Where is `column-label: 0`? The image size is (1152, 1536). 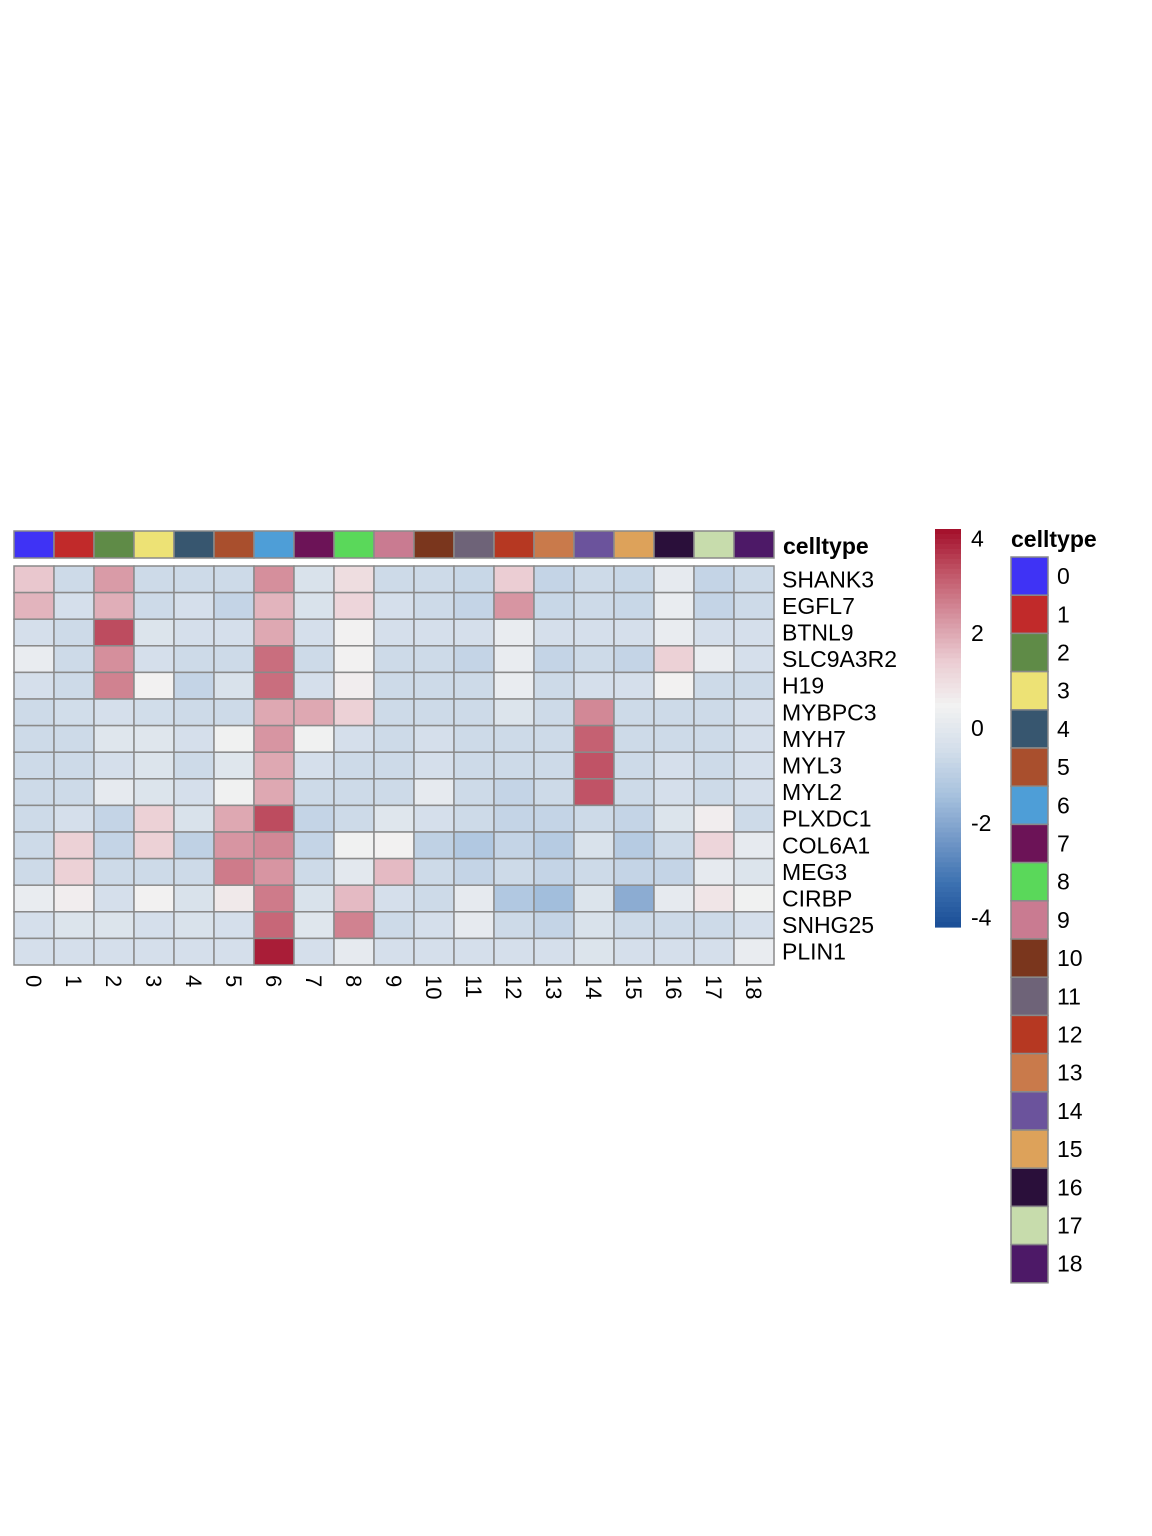 column-label: 0 is located at coordinates (33, 981).